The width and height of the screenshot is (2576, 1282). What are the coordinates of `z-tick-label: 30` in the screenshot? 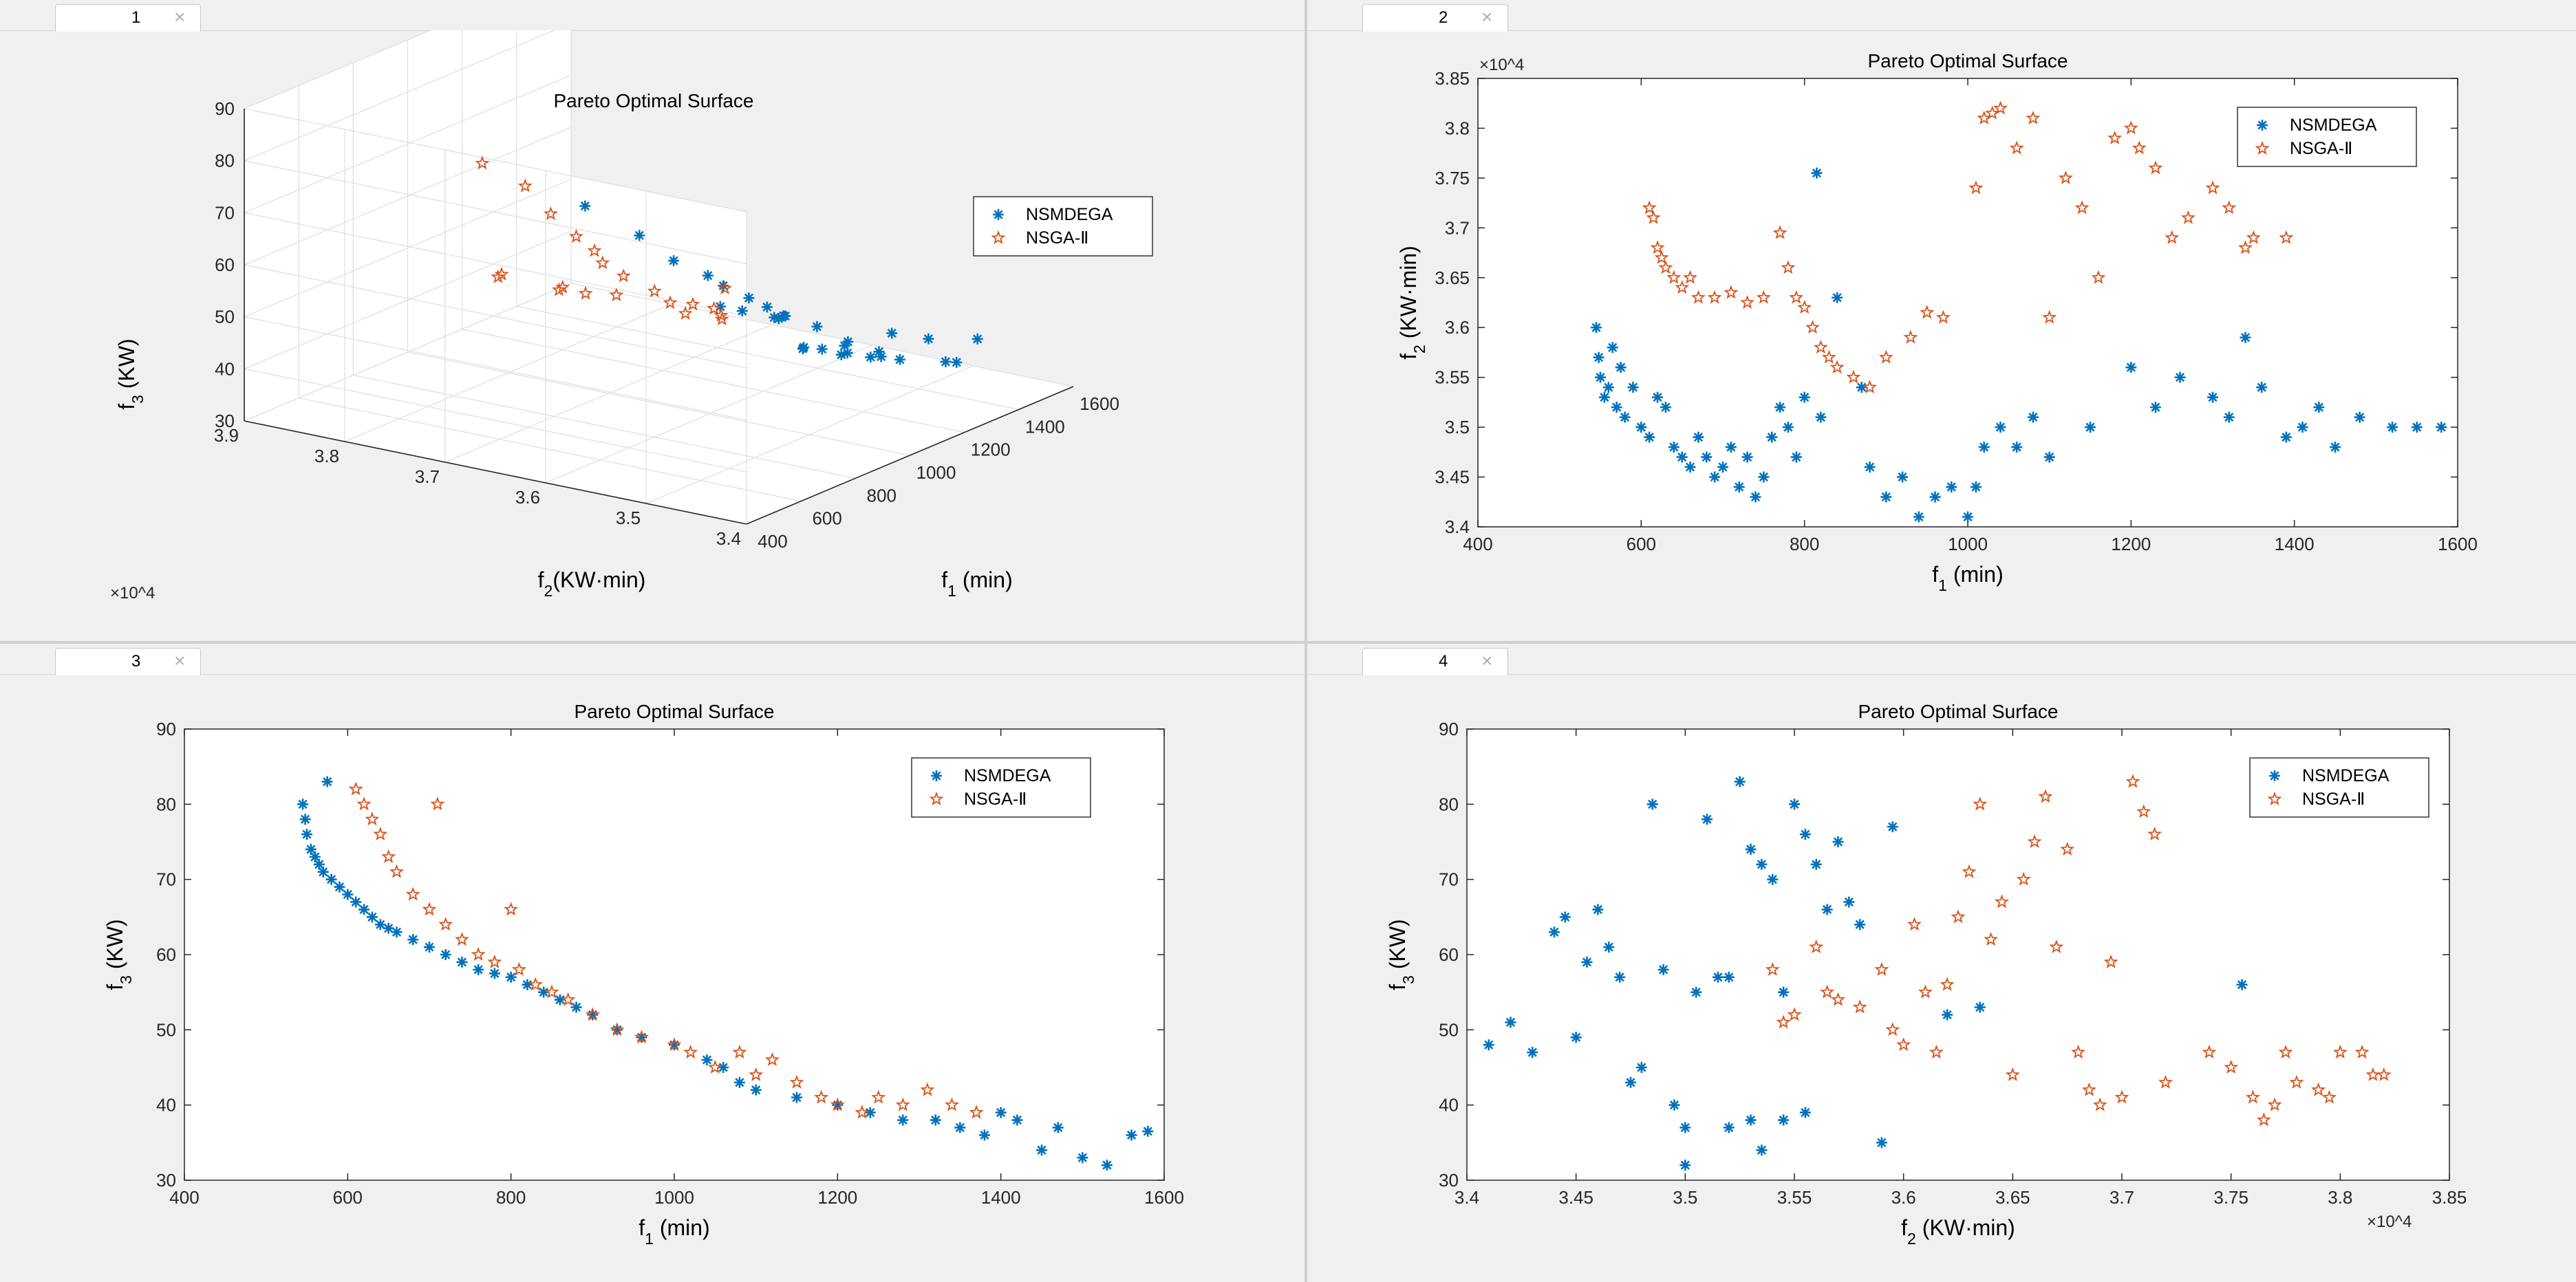 It's located at (225, 421).